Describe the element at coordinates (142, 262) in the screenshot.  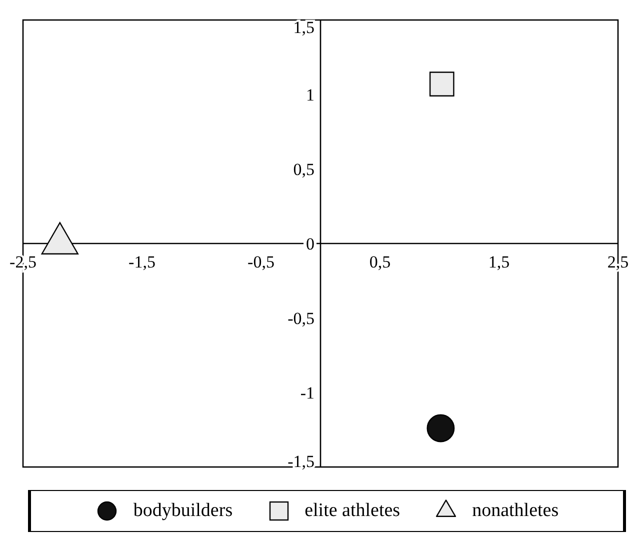
I see `x-tick-label: -1,5` at that location.